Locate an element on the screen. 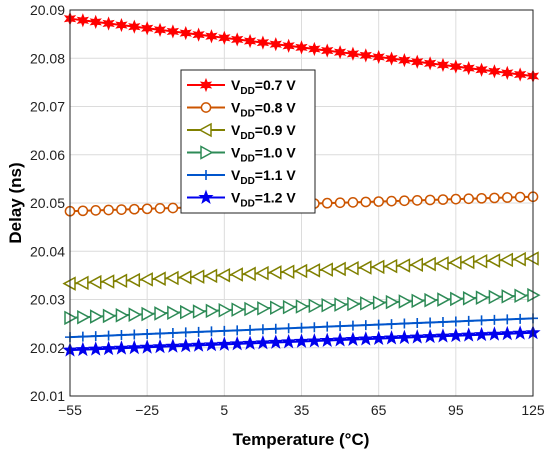  x-tick-label: −25 is located at coordinates (147, 410).